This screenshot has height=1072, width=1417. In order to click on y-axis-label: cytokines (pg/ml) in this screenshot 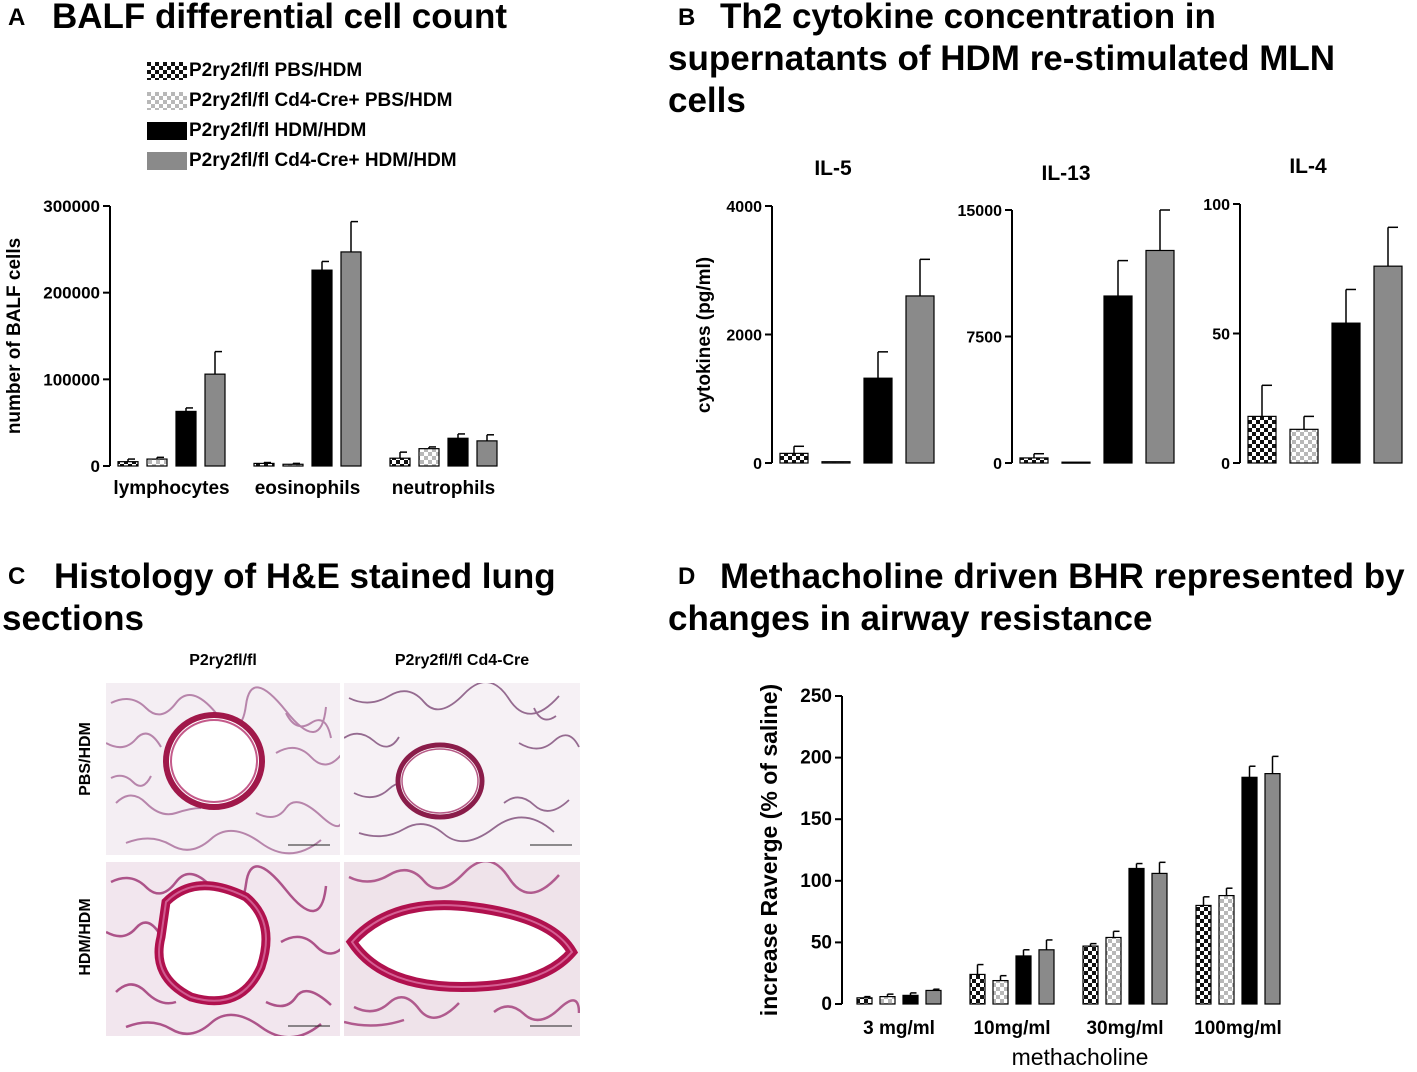, I will do `click(704, 335)`.